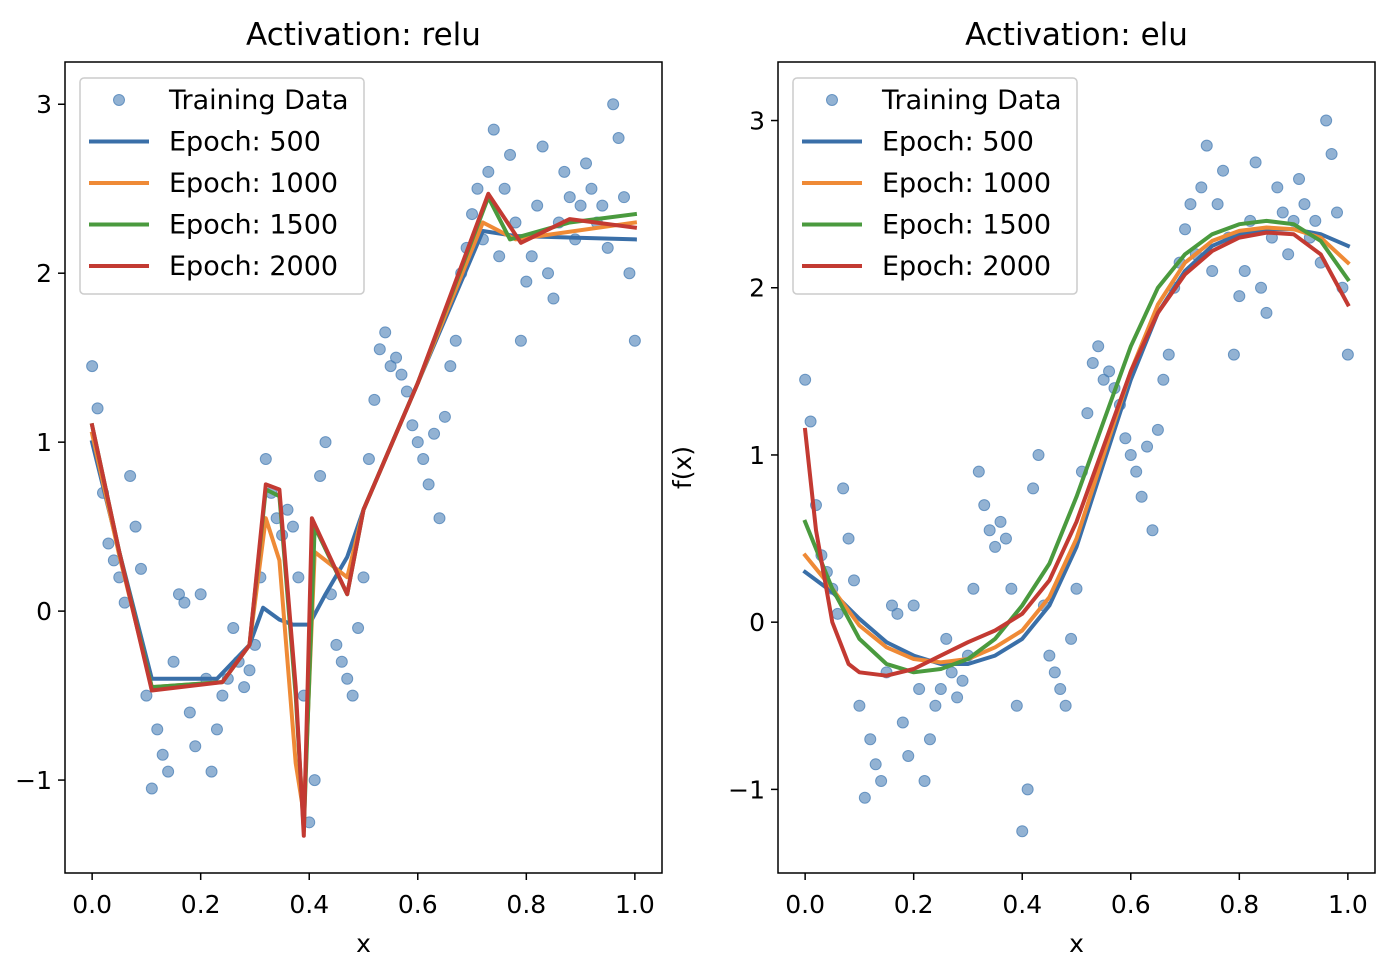  I want to click on legend-label: Epoch: 500, so click(245, 142).